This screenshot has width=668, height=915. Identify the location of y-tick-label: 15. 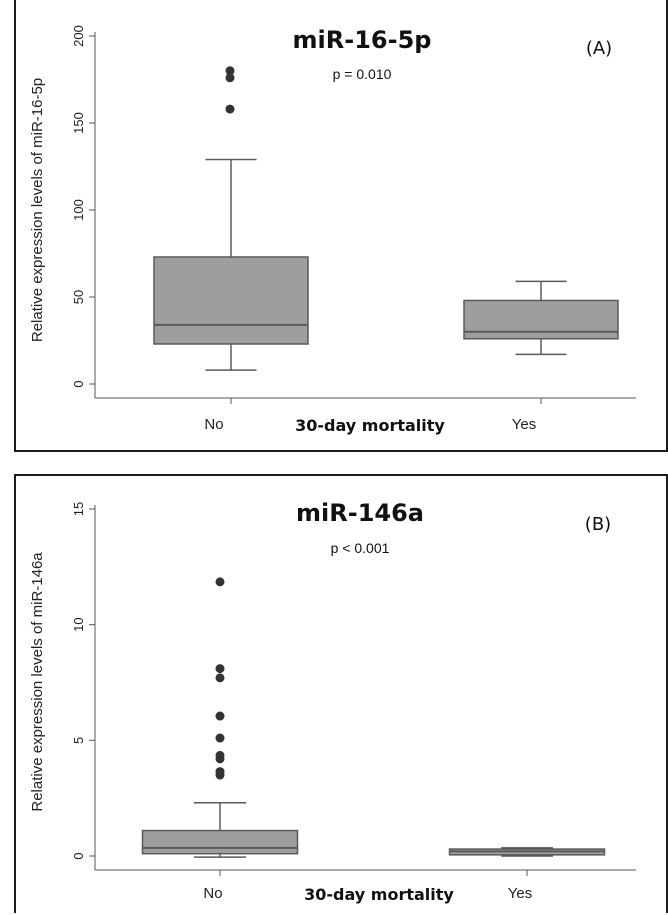
(78, 509).